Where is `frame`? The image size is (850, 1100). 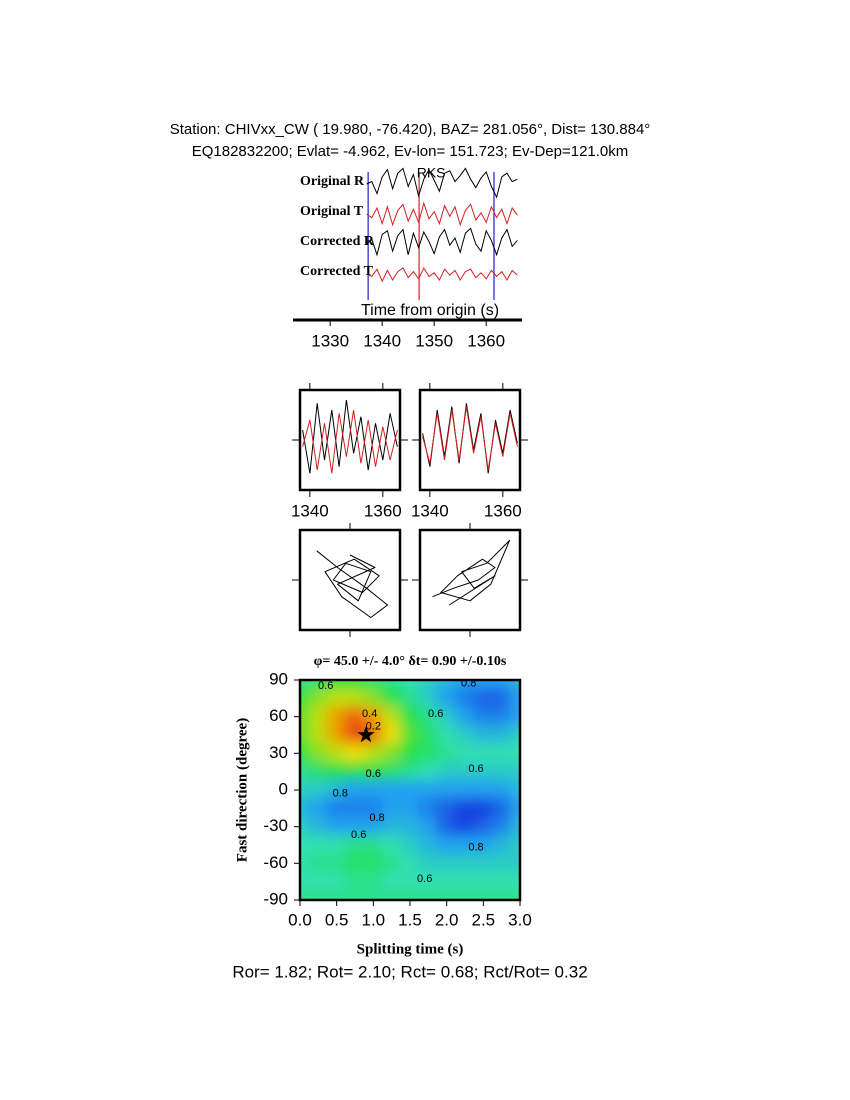 frame is located at coordinates (350, 580).